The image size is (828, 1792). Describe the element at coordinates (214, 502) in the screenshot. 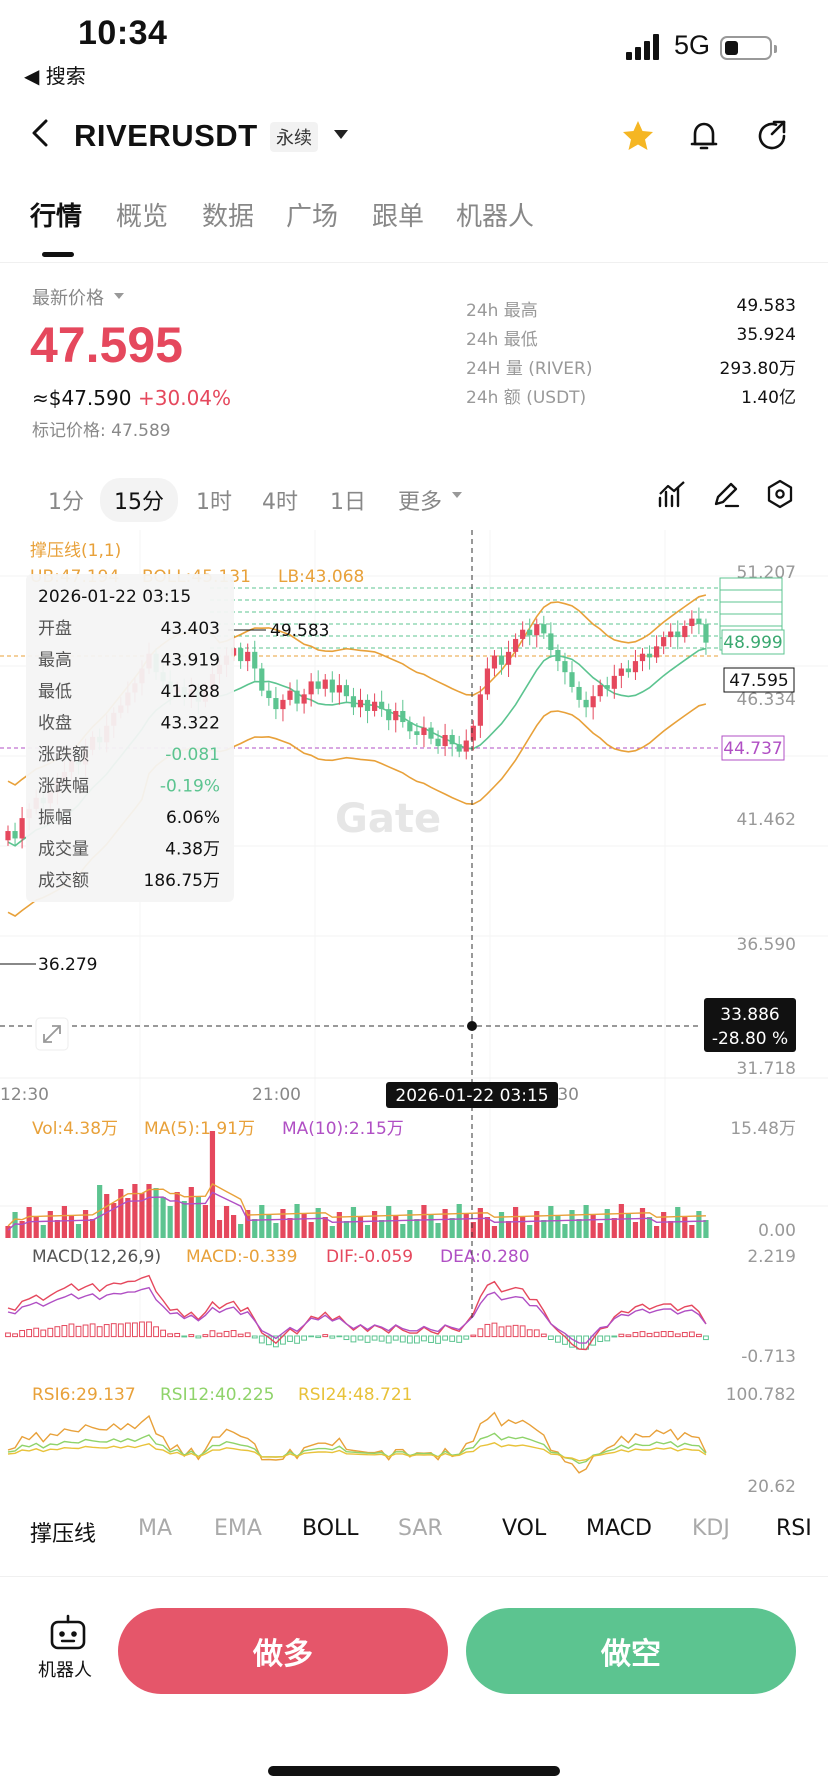

I see `interval-1h: 1时` at that location.